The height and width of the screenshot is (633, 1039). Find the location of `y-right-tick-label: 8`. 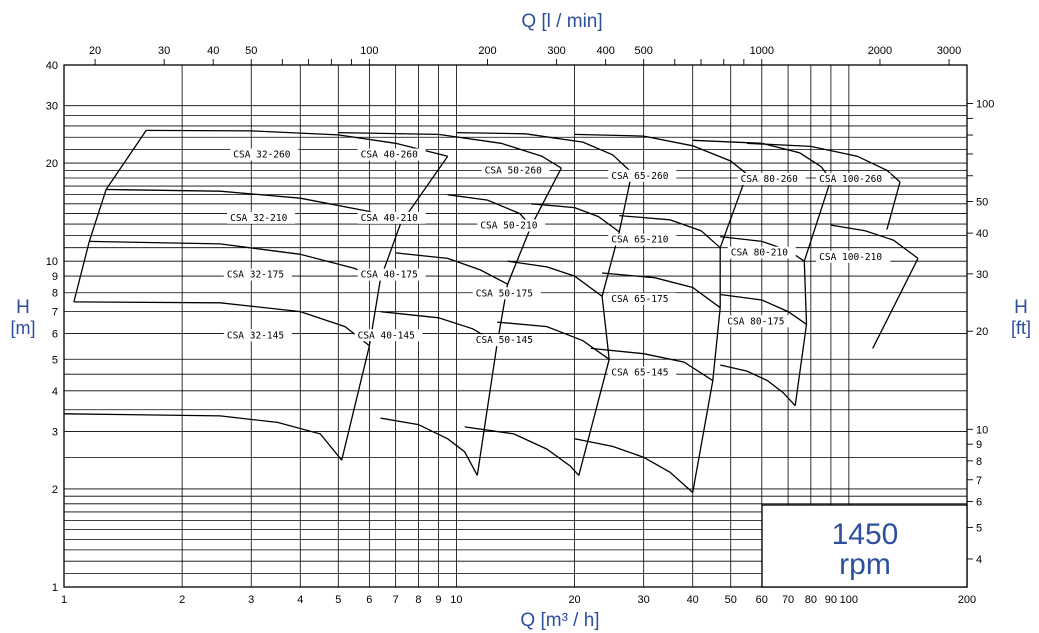

y-right-tick-label: 8 is located at coordinates (979, 462).